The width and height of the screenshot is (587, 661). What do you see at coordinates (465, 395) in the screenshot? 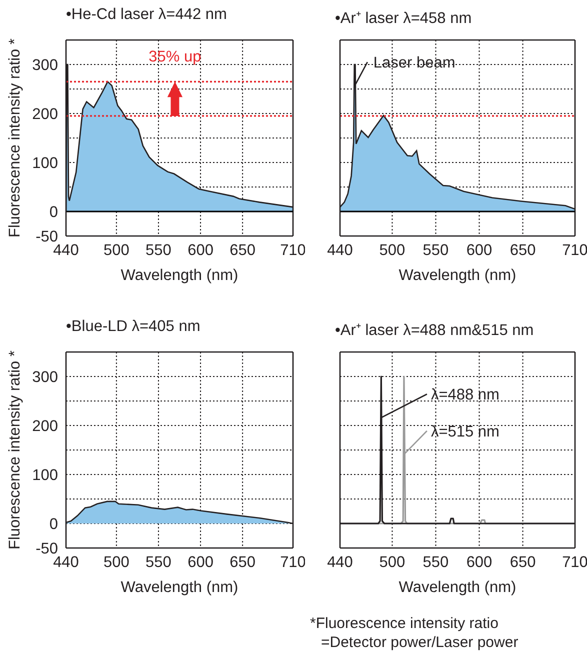
I see `legend-label: λ=488 nm` at bounding box center [465, 395].